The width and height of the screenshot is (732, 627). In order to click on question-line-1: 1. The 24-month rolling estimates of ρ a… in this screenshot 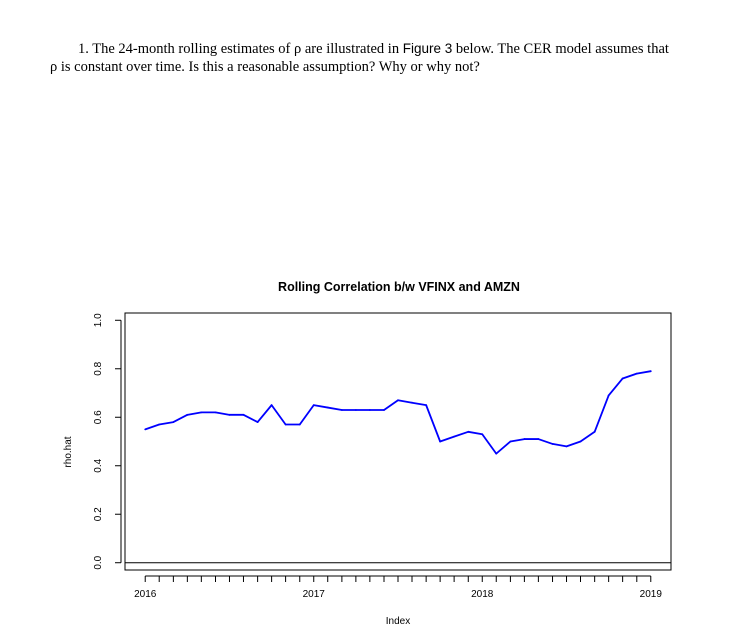, I will do `click(370, 49)`.